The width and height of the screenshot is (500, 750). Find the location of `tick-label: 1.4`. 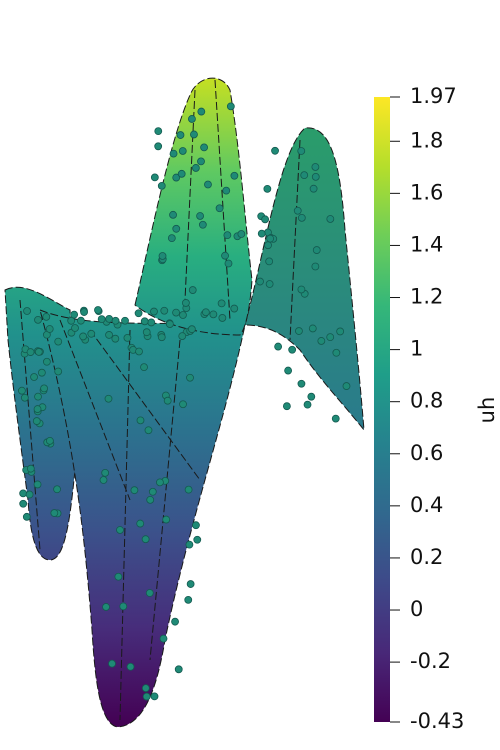

tick-label: 1.4 is located at coordinates (426, 244).